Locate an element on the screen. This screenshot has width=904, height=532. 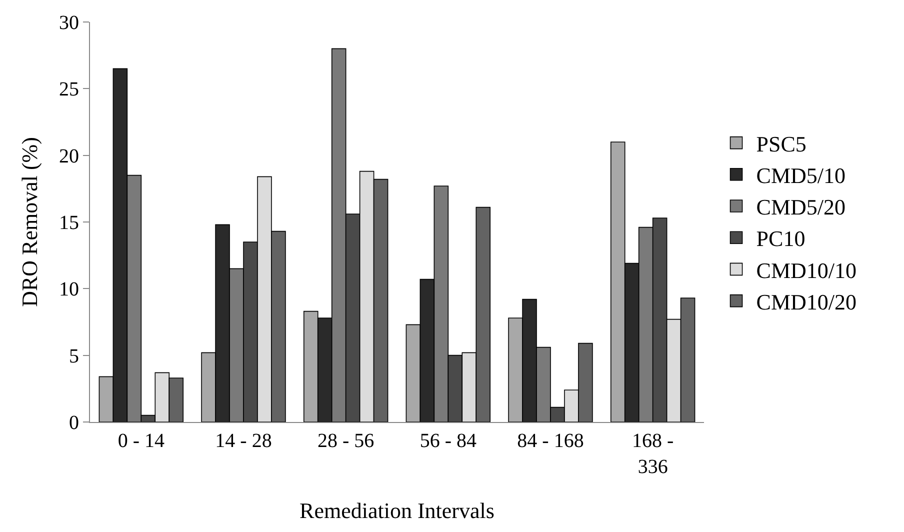
x-tick-label: 14 - 28 is located at coordinates (243, 441).